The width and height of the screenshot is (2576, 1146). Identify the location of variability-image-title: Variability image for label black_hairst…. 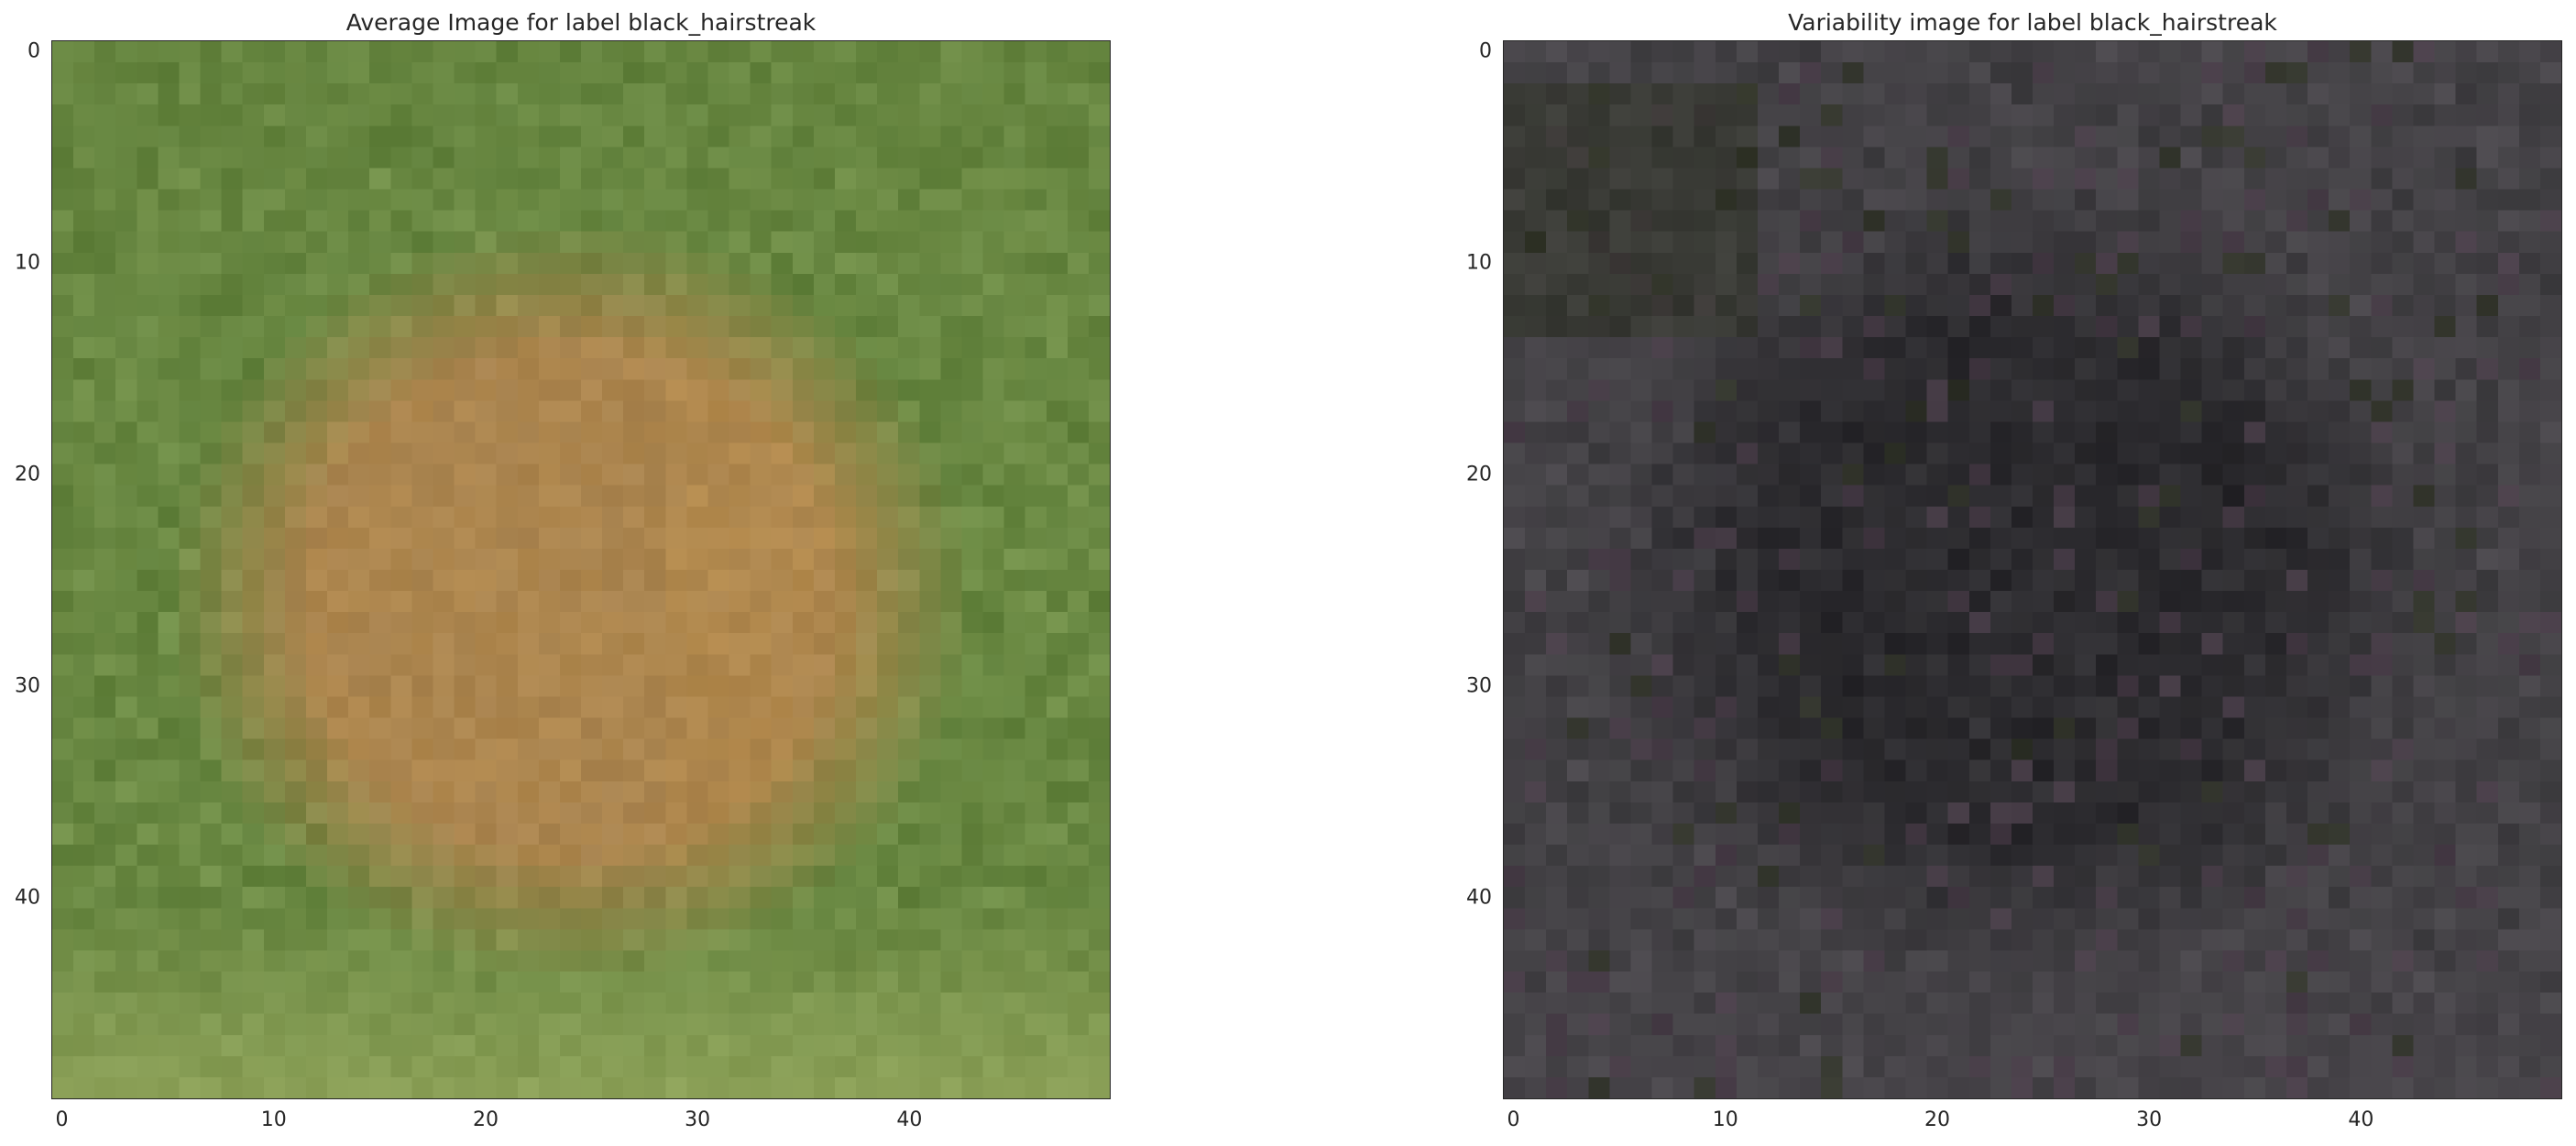
(2032, 22).